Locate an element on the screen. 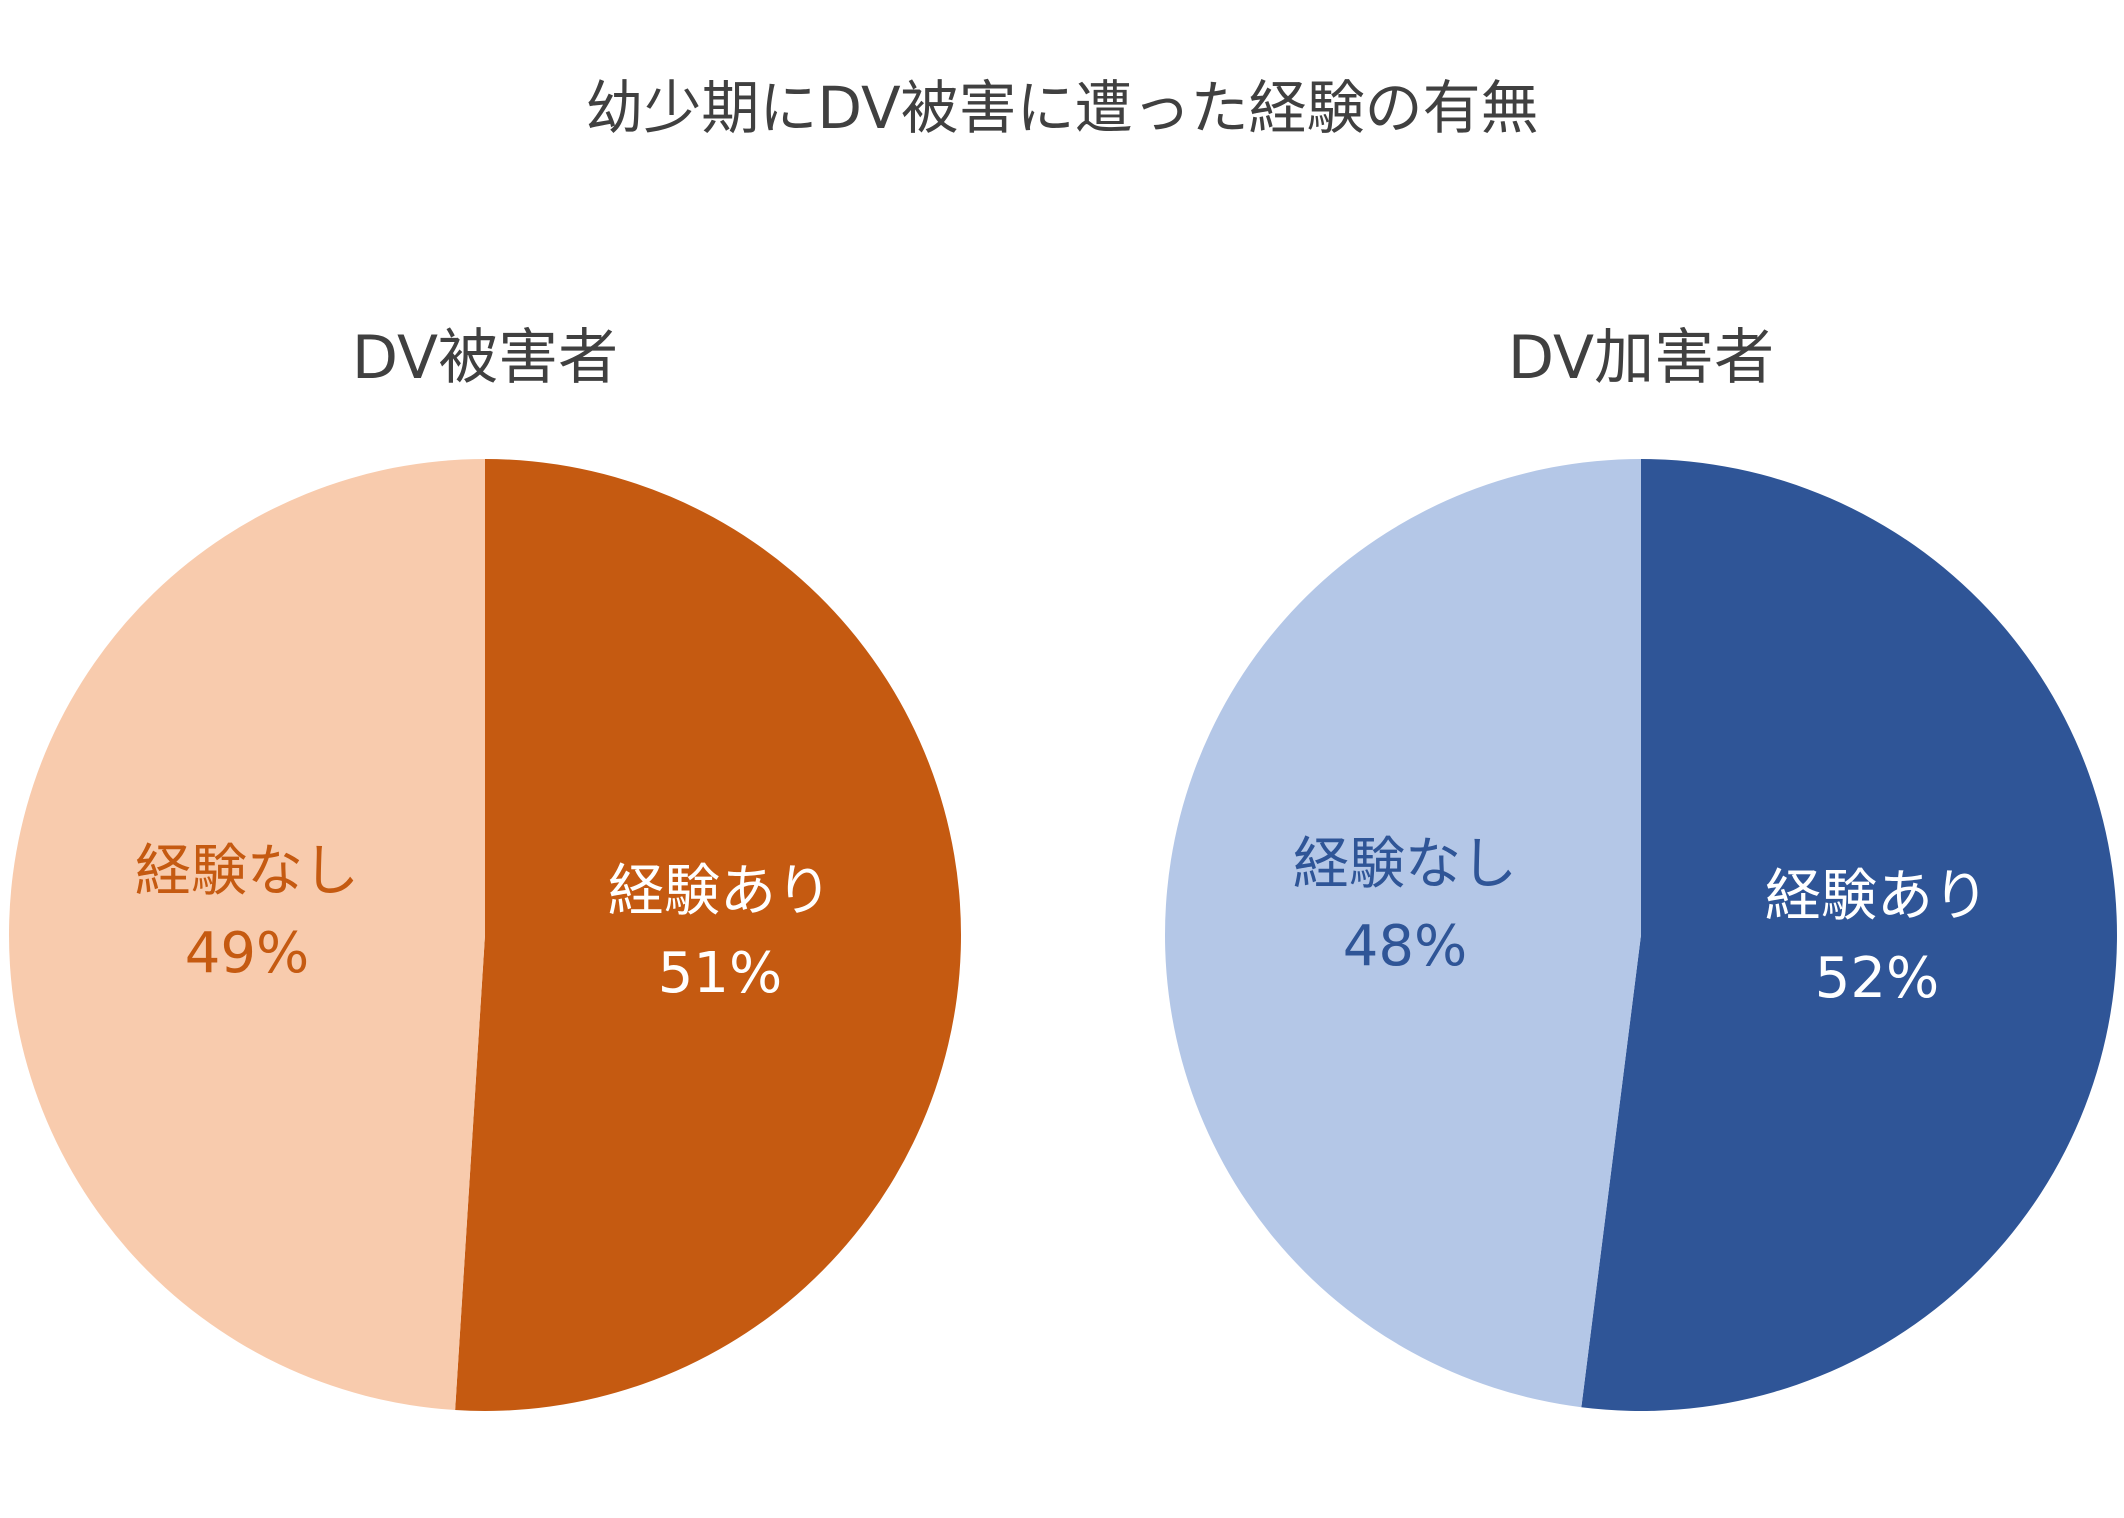 This screenshot has height=1518, width=2124. chart-title: 幼少期にDV被害に遭った経験の有無 is located at coordinates (1061, 108).